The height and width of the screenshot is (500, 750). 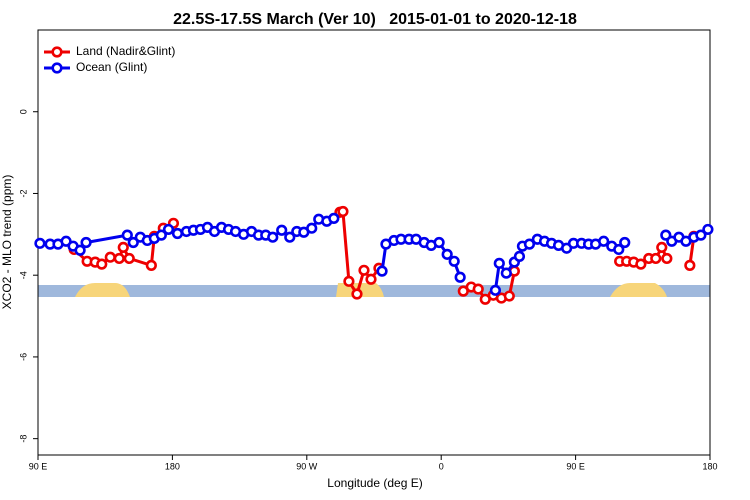 What do you see at coordinates (307, 466) in the screenshot?
I see `x-tick-label: 90 W` at bounding box center [307, 466].